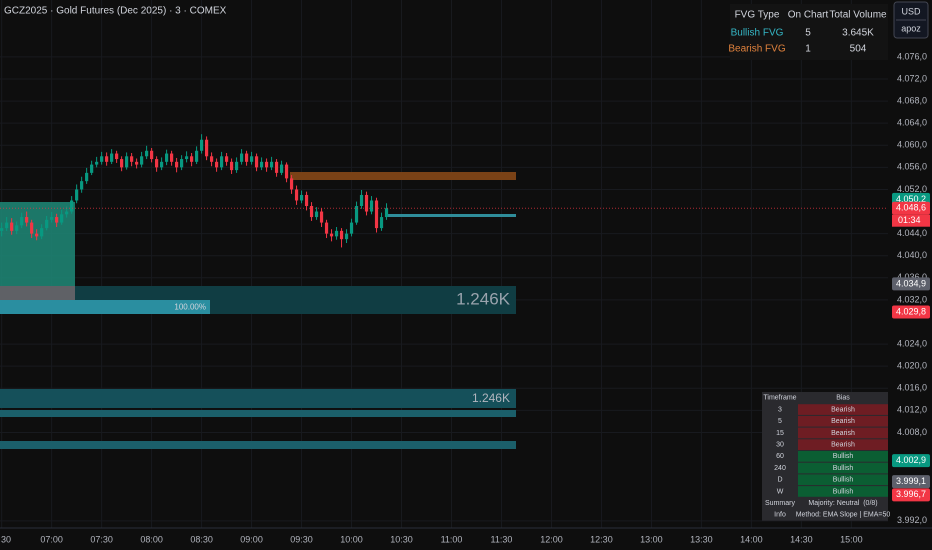 Image resolution: width=932 pixels, height=550 pixels. I want to click on fvg-table-bg, so click(809, 32).